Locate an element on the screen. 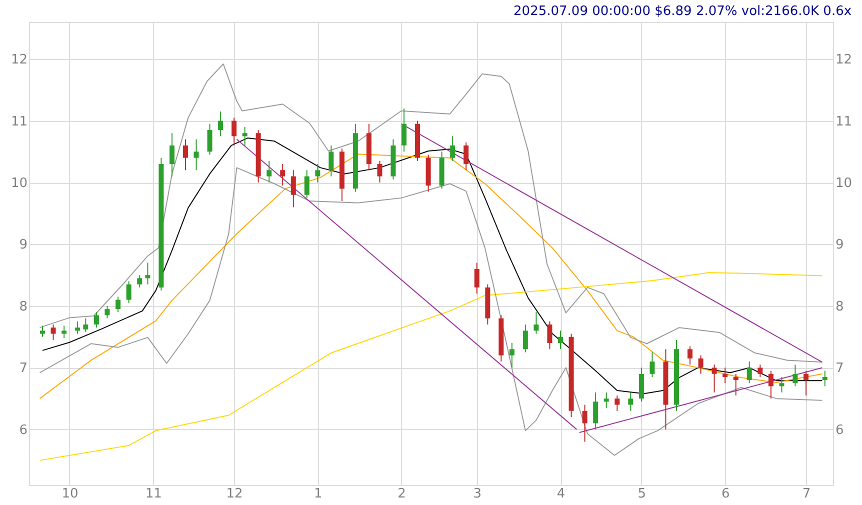 Image resolution: width=862 pixels, height=505 pixels. x-tick-label: 2 is located at coordinates (402, 494).